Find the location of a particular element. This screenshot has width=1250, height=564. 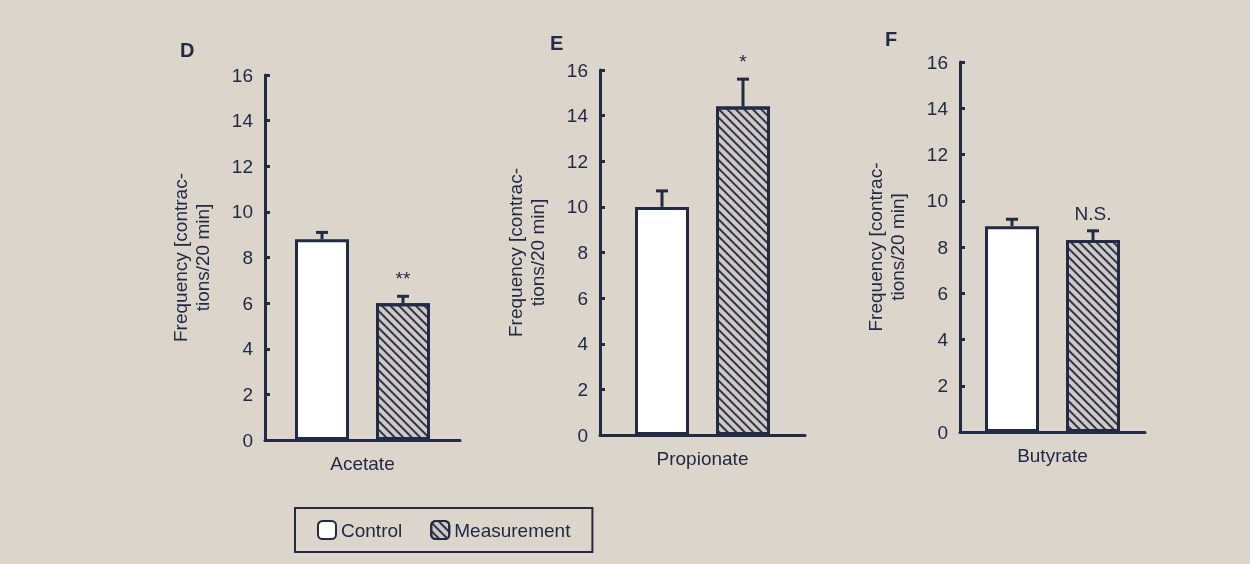

chart-title: E is located at coordinates (557, 43).